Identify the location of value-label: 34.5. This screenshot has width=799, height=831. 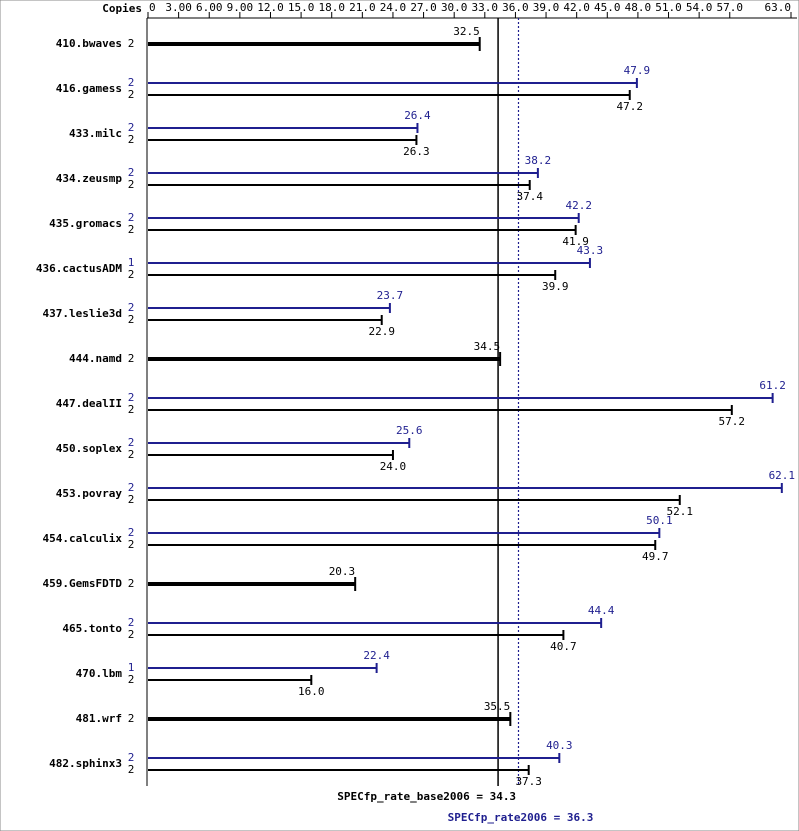
(487, 346).